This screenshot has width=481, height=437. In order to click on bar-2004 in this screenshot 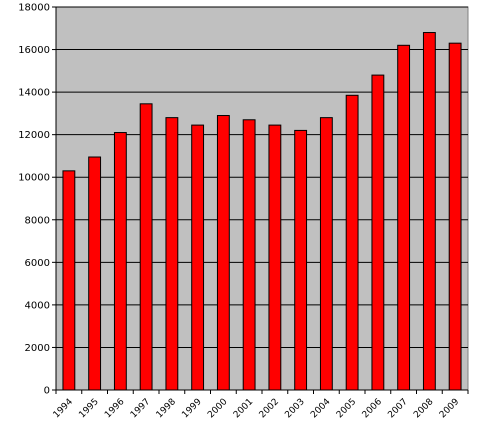, I will do `click(326, 254)`.